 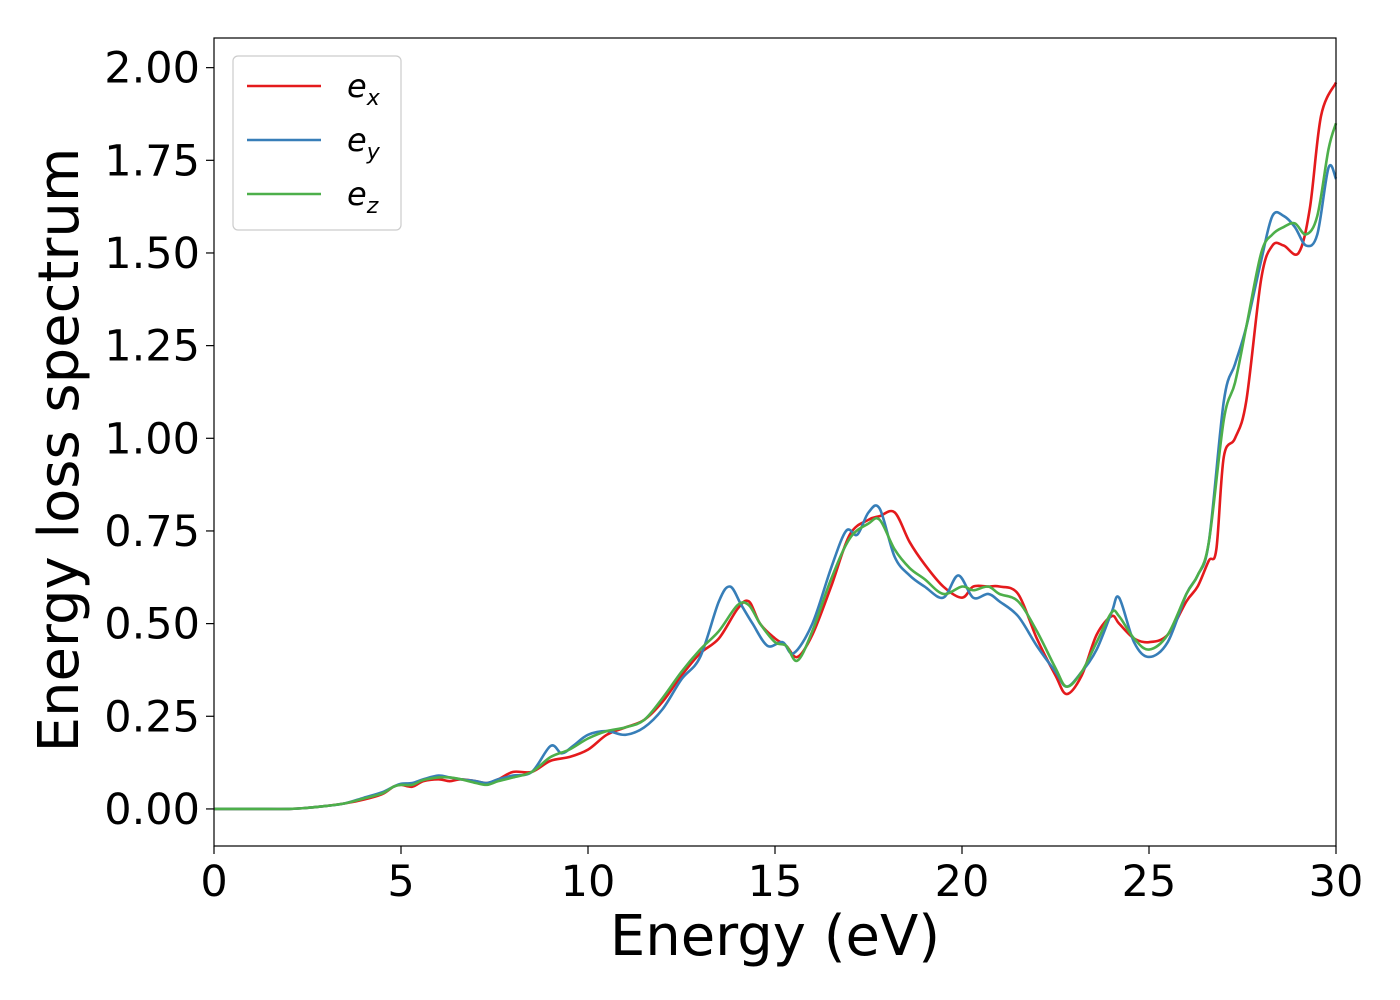 What do you see at coordinates (400, 882) in the screenshot?
I see `x-tick-label: 5` at bounding box center [400, 882].